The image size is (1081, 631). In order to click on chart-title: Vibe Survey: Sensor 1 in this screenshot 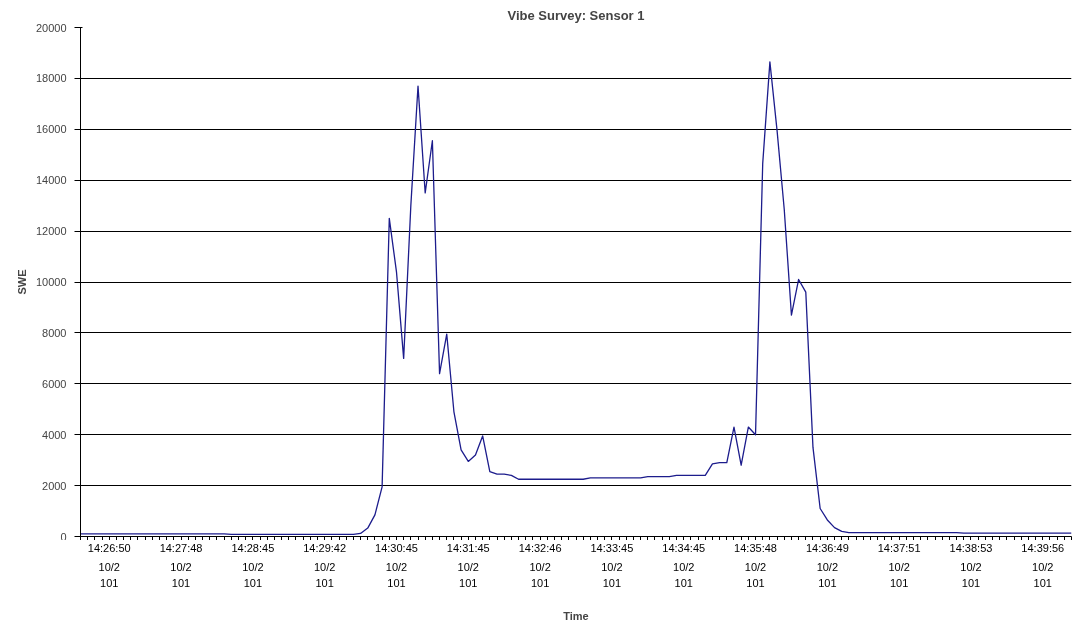, I will do `click(576, 15)`.